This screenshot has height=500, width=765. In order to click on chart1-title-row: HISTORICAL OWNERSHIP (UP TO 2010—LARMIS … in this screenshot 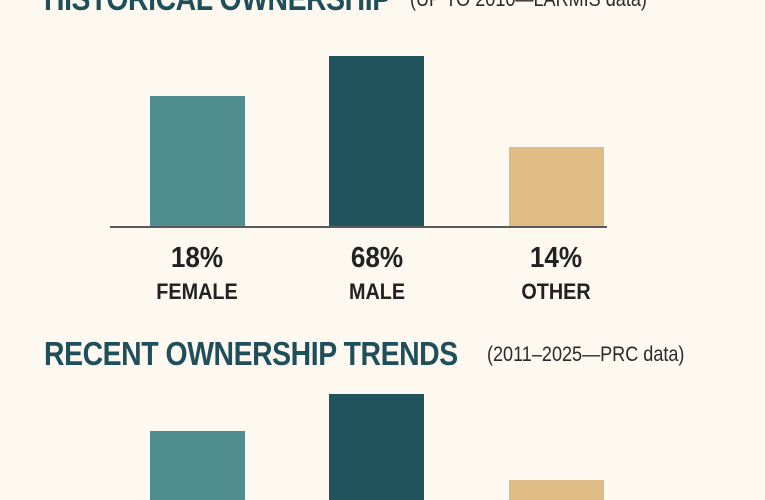, I will do `click(345, 9)`.